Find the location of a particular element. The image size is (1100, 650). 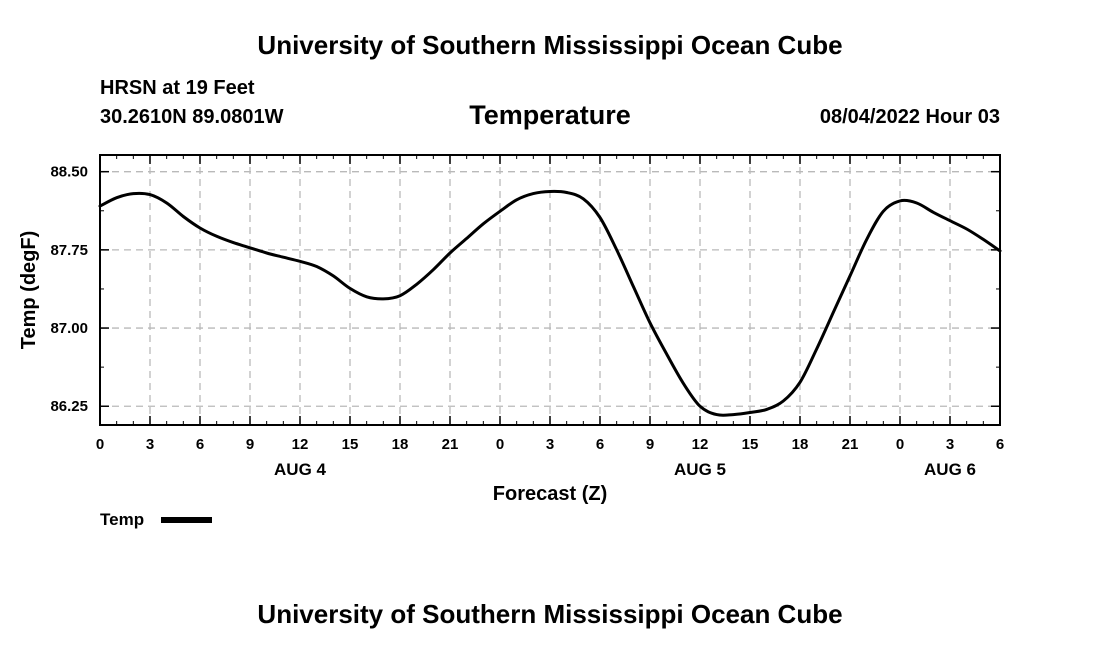

y-tick-label: 88.50 is located at coordinates (69, 172).